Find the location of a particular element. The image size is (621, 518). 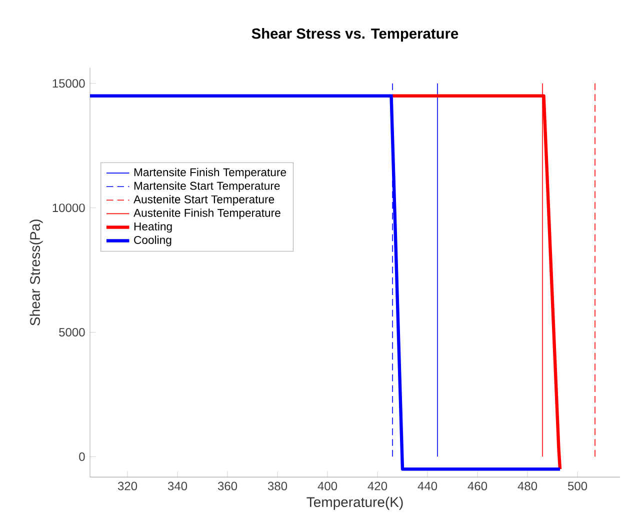

y-tick-label: 15000 is located at coordinates (68, 83).